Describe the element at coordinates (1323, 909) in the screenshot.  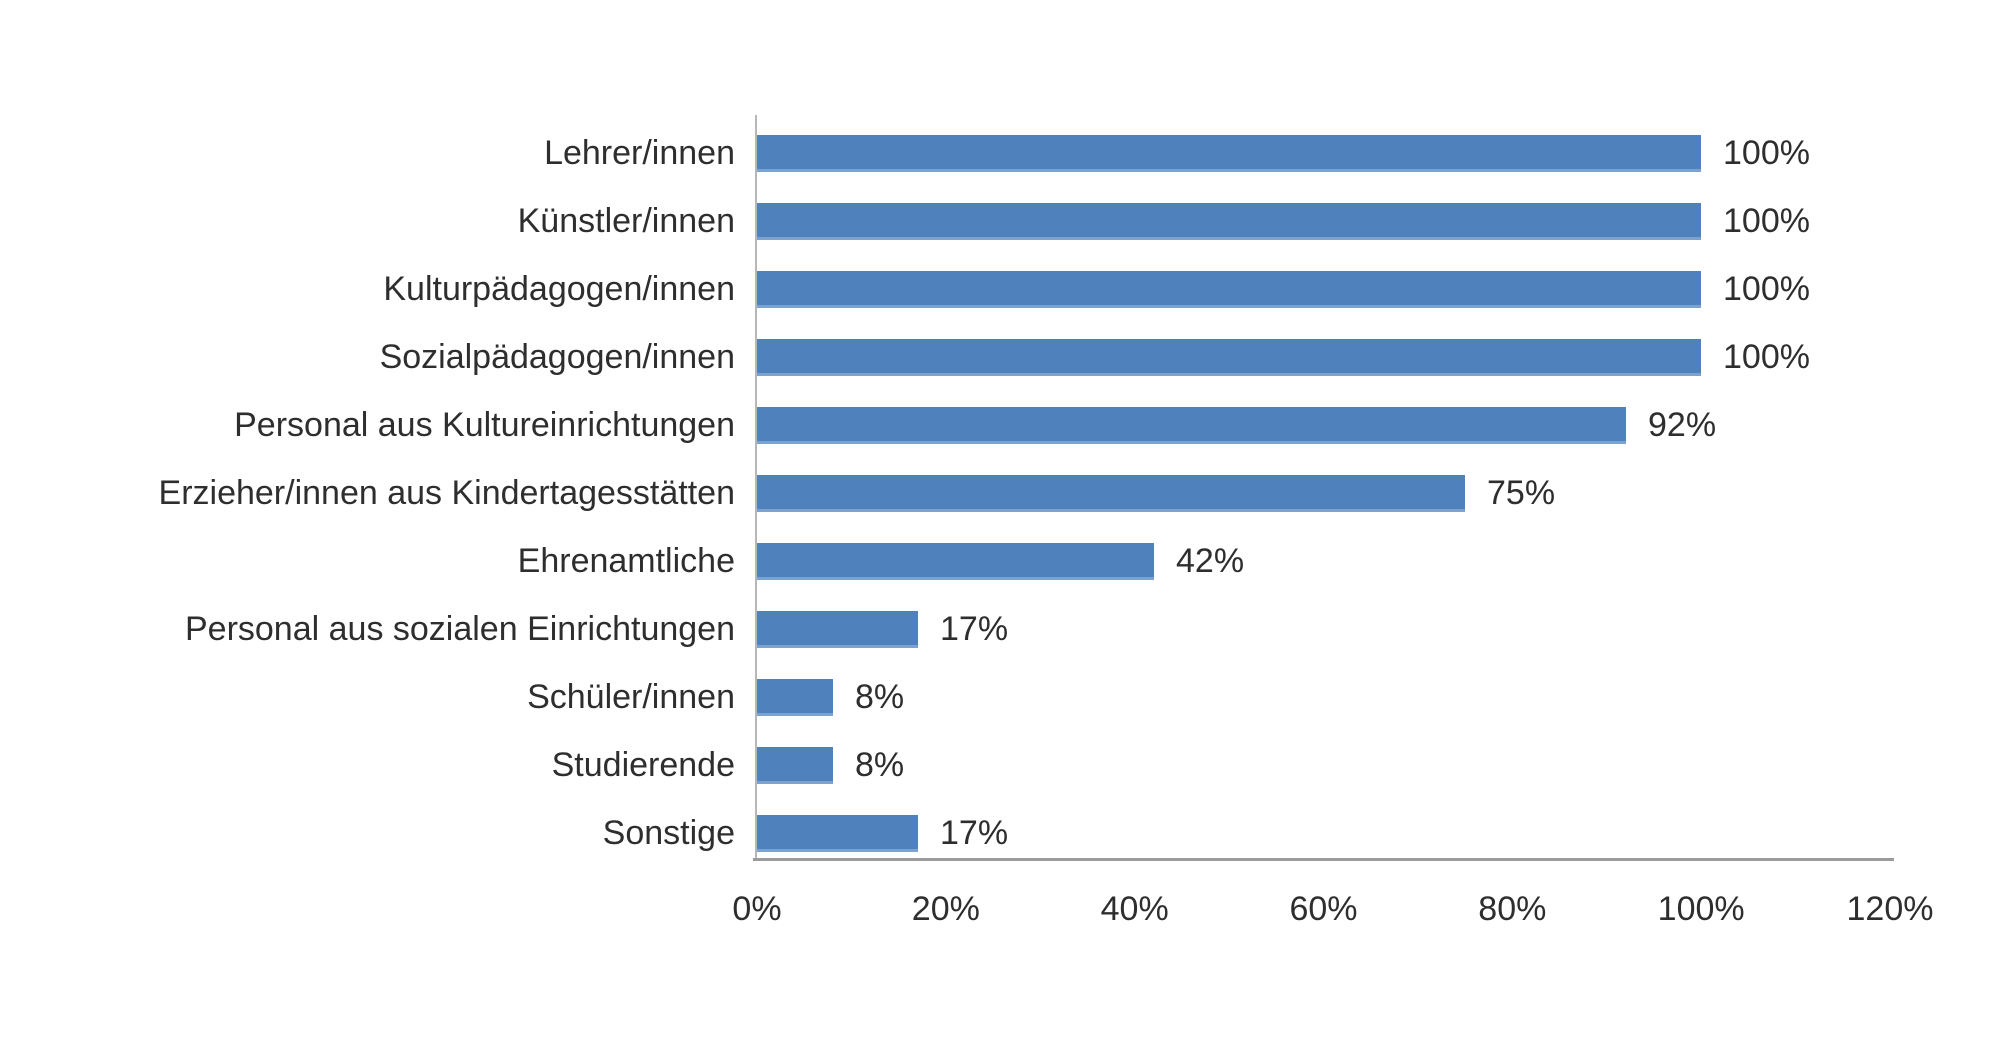
I see `x-tick-label: 60%` at that location.